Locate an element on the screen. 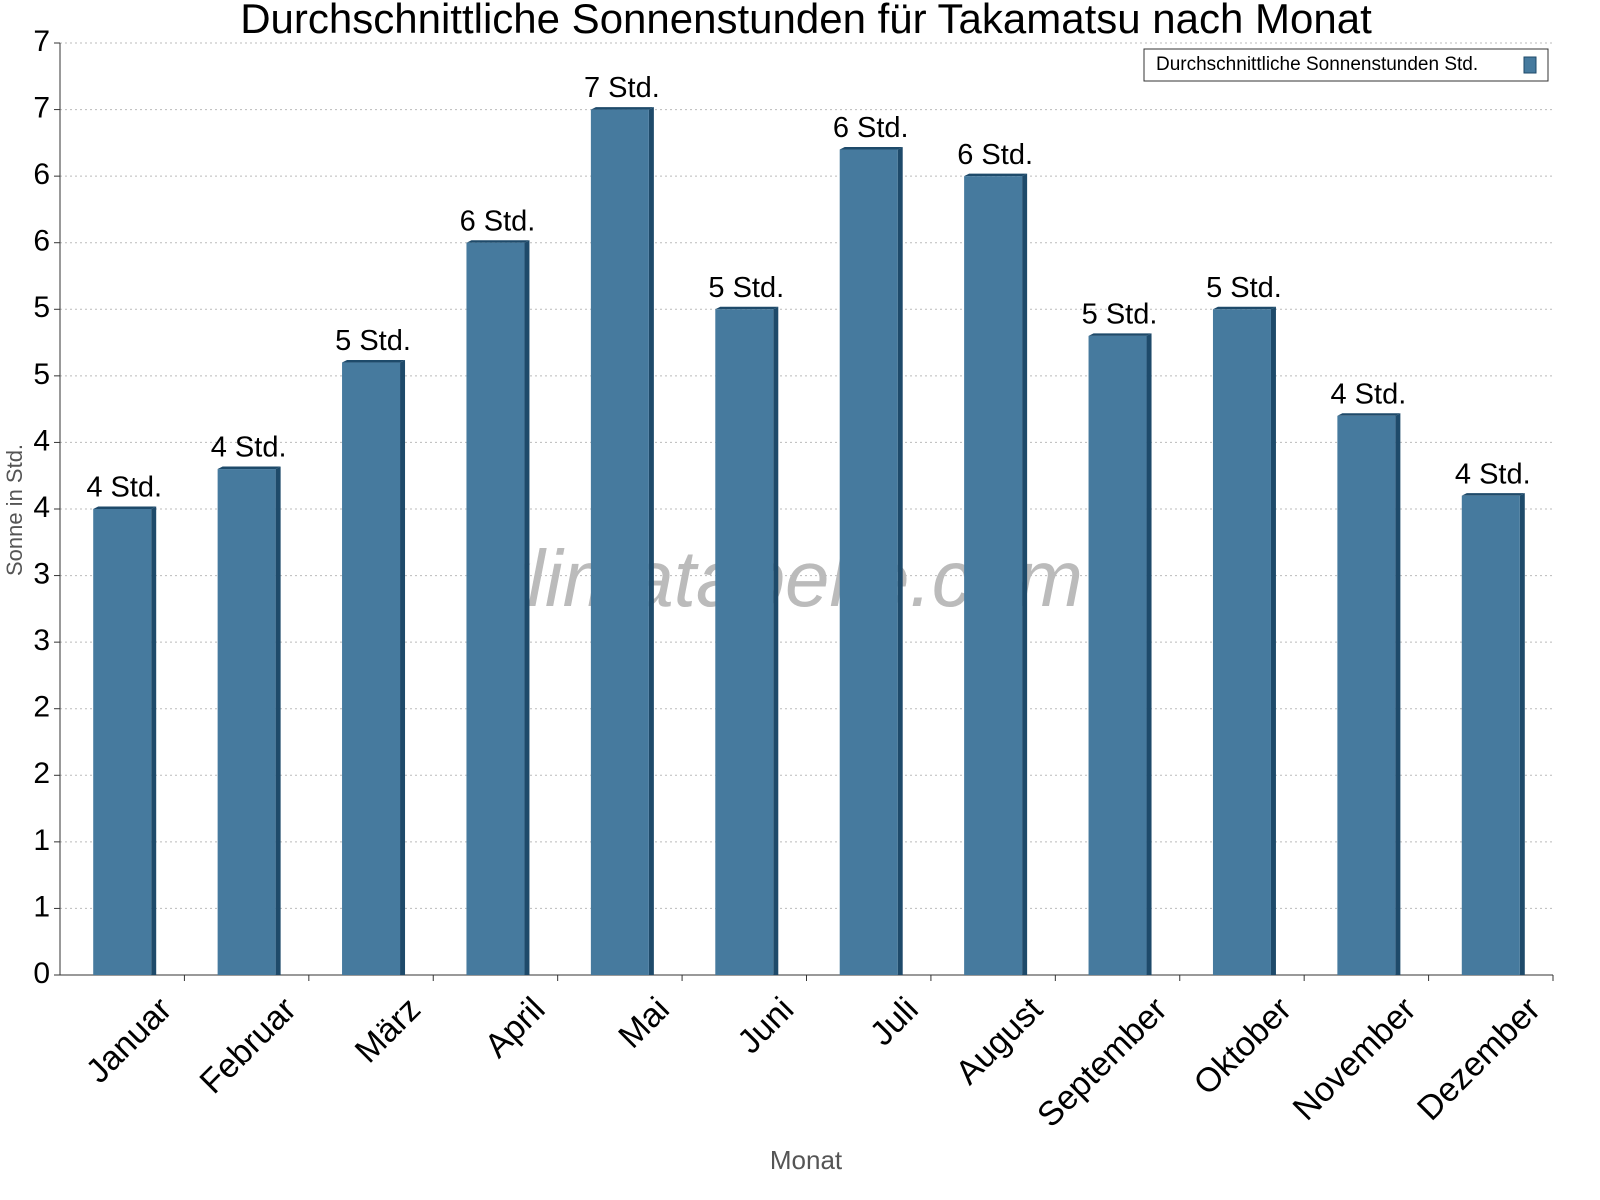 The image size is (1600, 1200). x-tick-label: August is located at coordinates (999, 1041).